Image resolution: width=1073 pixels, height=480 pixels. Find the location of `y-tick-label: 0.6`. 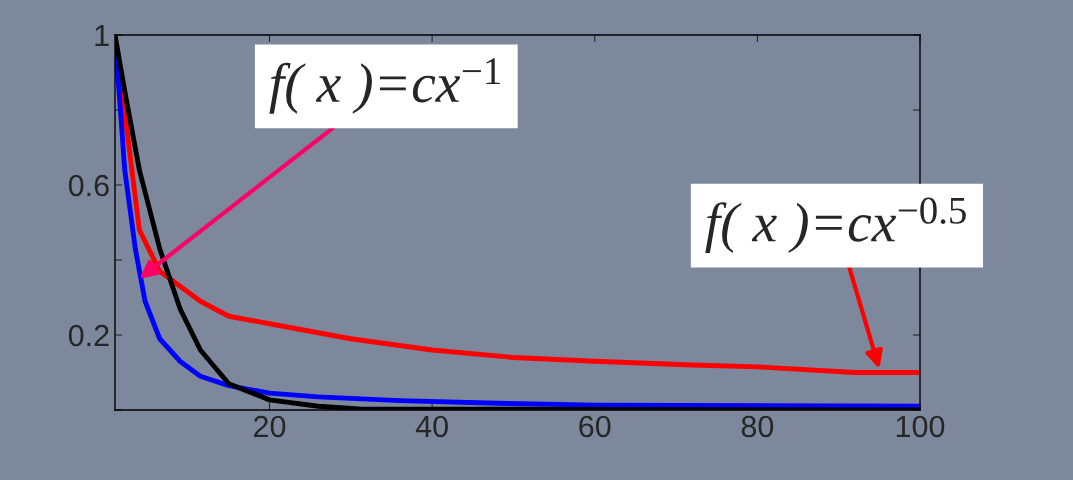

y-tick-label: 0.6 is located at coordinates (88, 185).